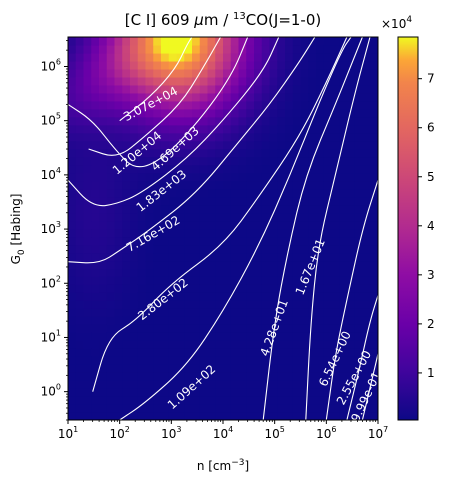  I want to click on contour-line-6.54e+00, so click(351, 299).